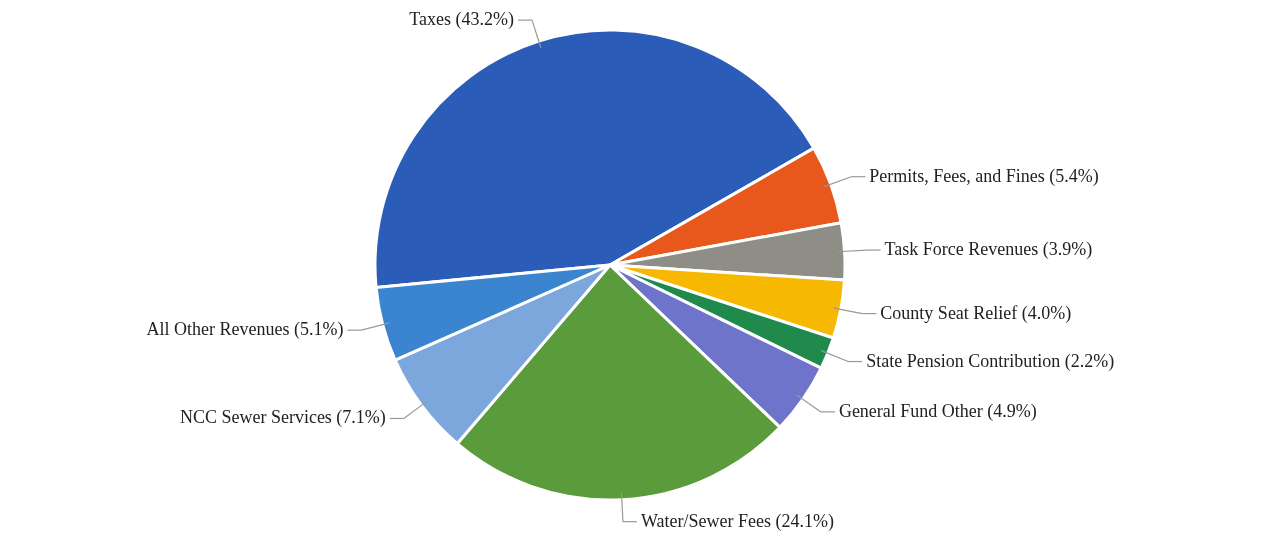  What do you see at coordinates (976, 313) in the screenshot?
I see `slice-label: County Seat Relief (4.0%)` at bounding box center [976, 313].